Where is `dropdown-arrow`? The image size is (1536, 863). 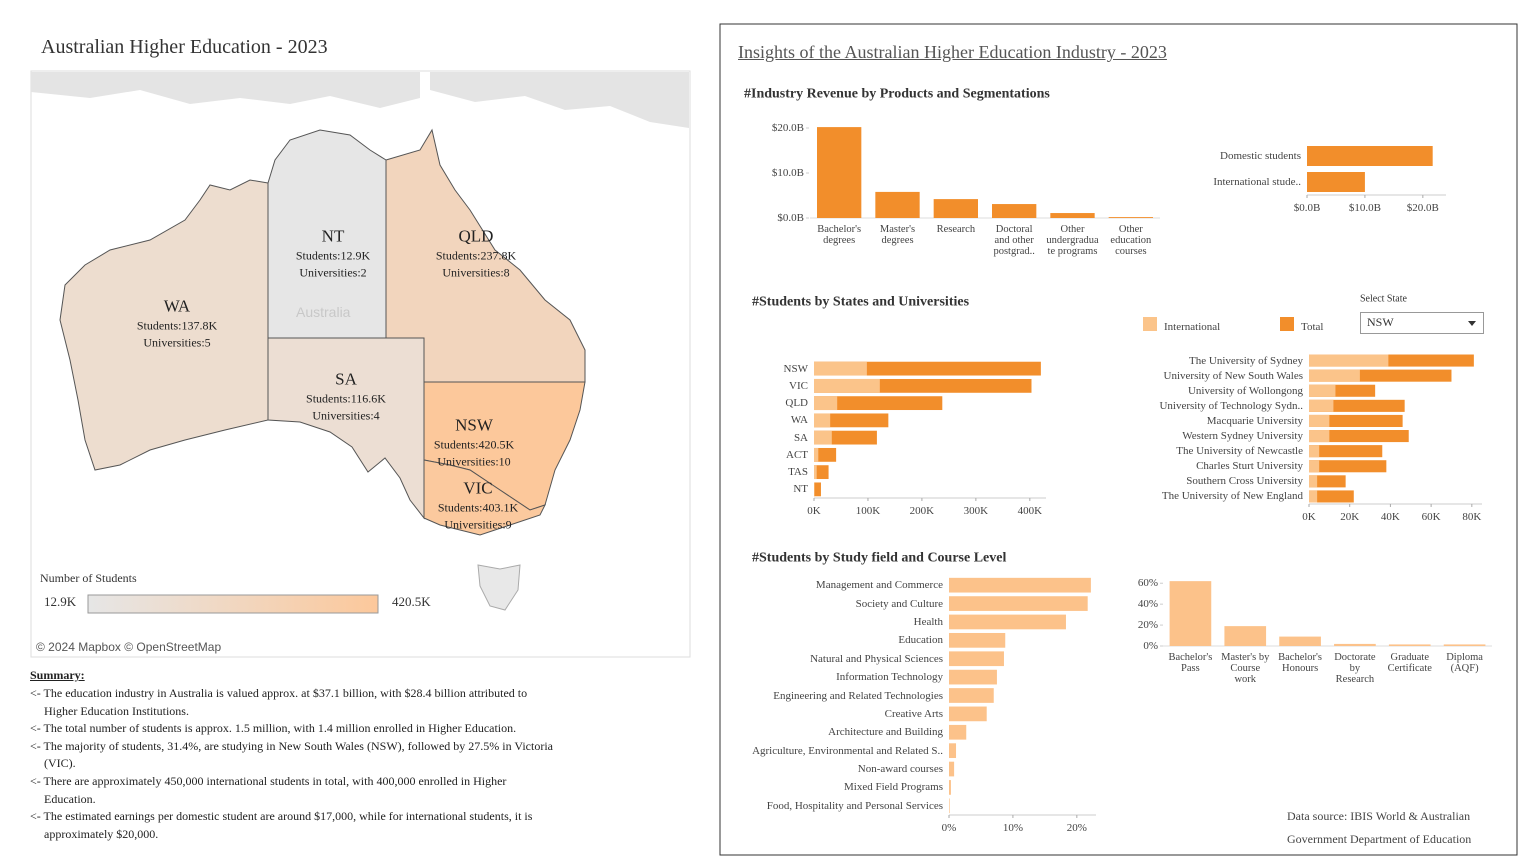
dropdown-arrow is located at coordinates (1472, 323).